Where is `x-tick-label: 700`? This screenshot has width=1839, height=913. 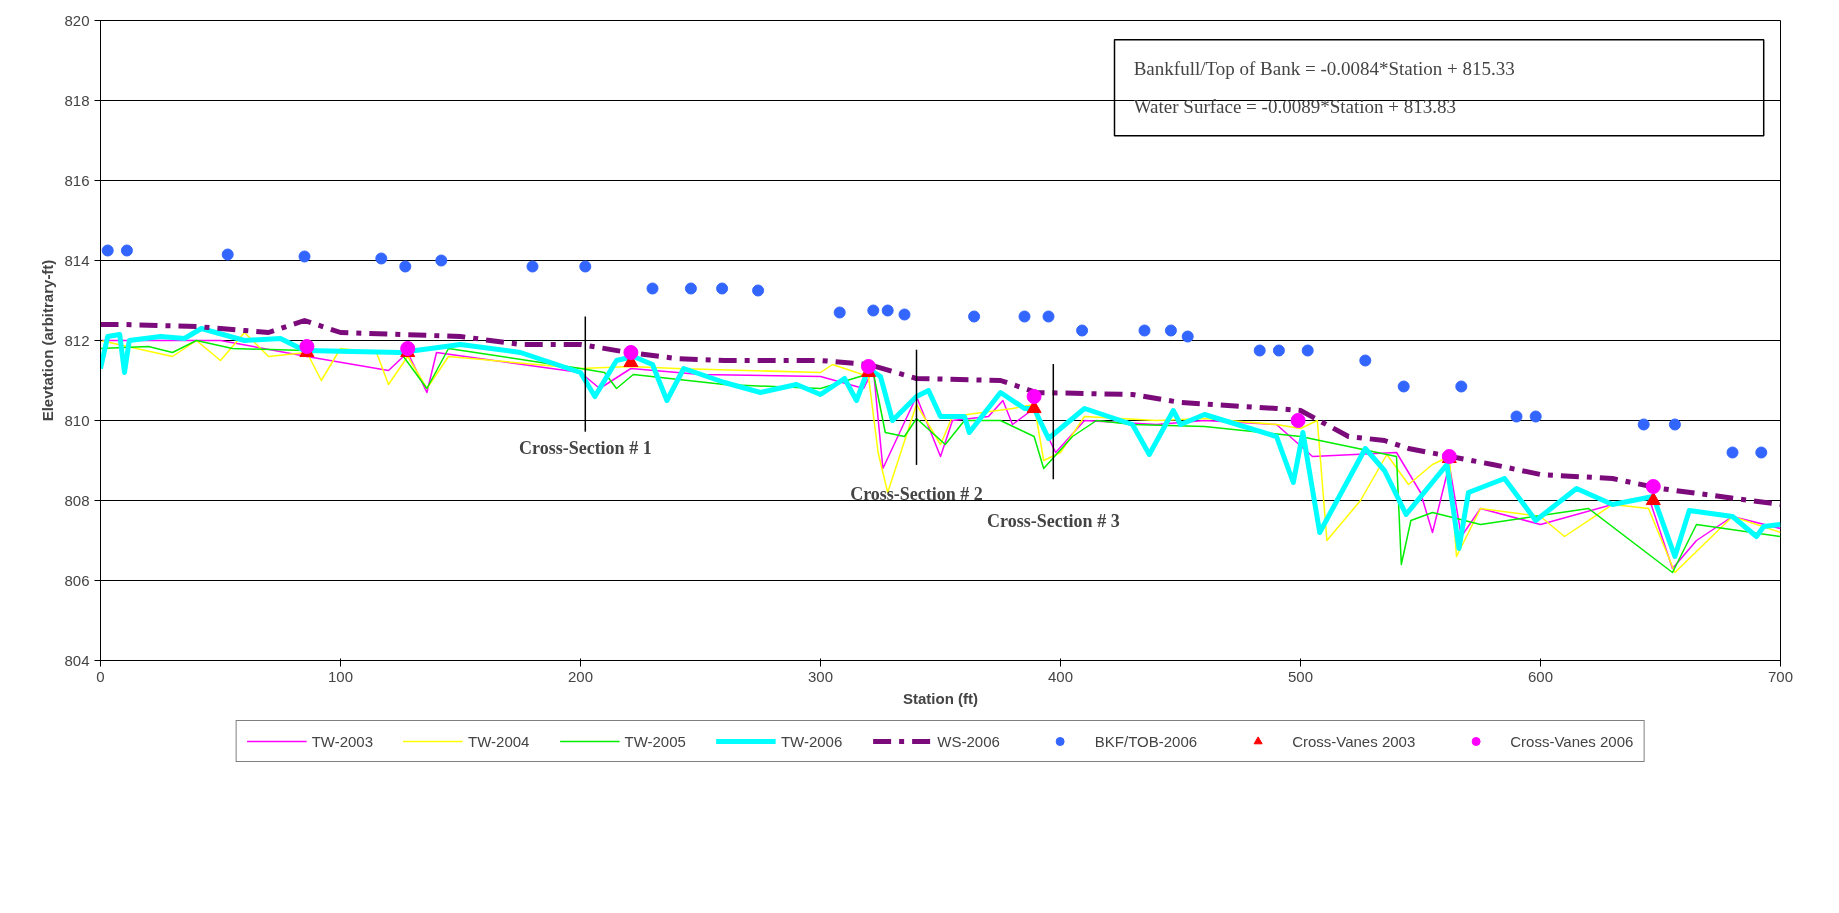 x-tick-label: 700 is located at coordinates (1780, 676).